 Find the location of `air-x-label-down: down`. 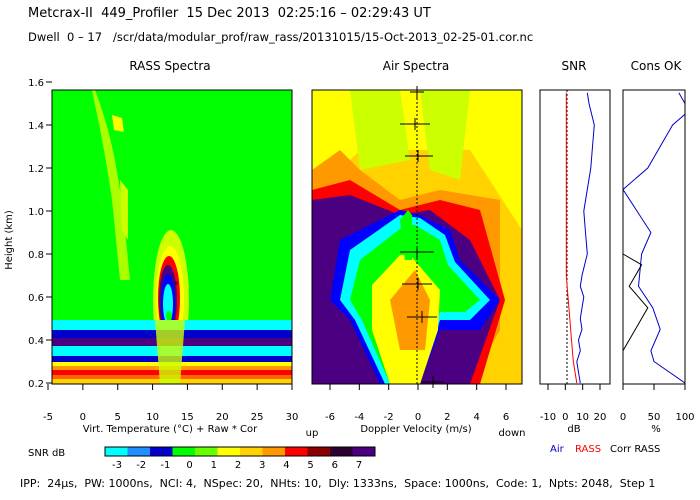

air-x-label-down: down is located at coordinates (512, 433).